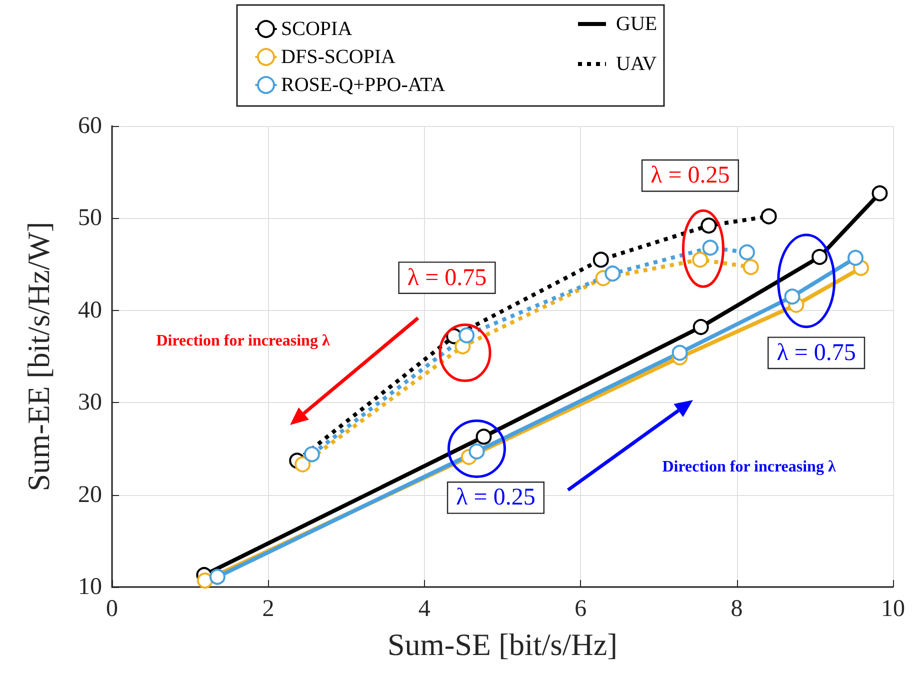  What do you see at coordinates (424, 609) in the screenshot?
I see `x-tick-label: 4` at bounding box center [424, 609].